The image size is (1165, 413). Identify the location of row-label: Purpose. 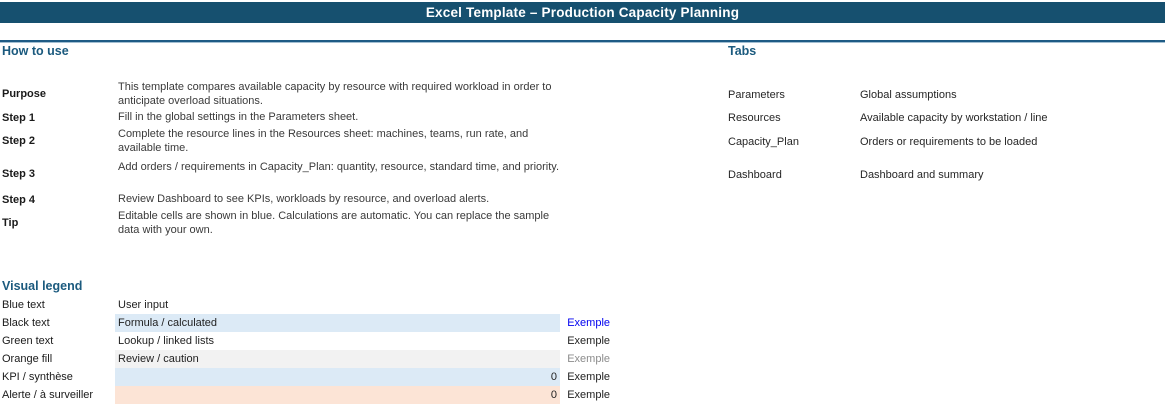
(24, 94).